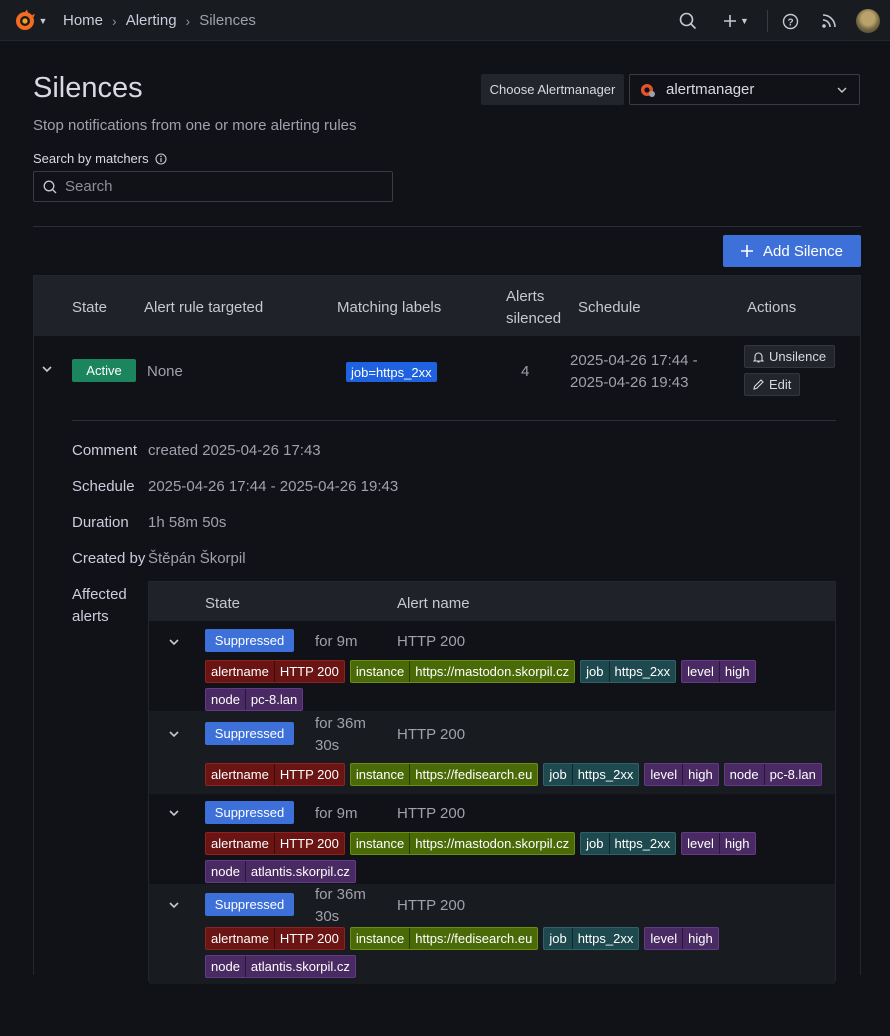 This screenshot has width=890, height=1036. I want to click on bell-icon, so click(758, 357).